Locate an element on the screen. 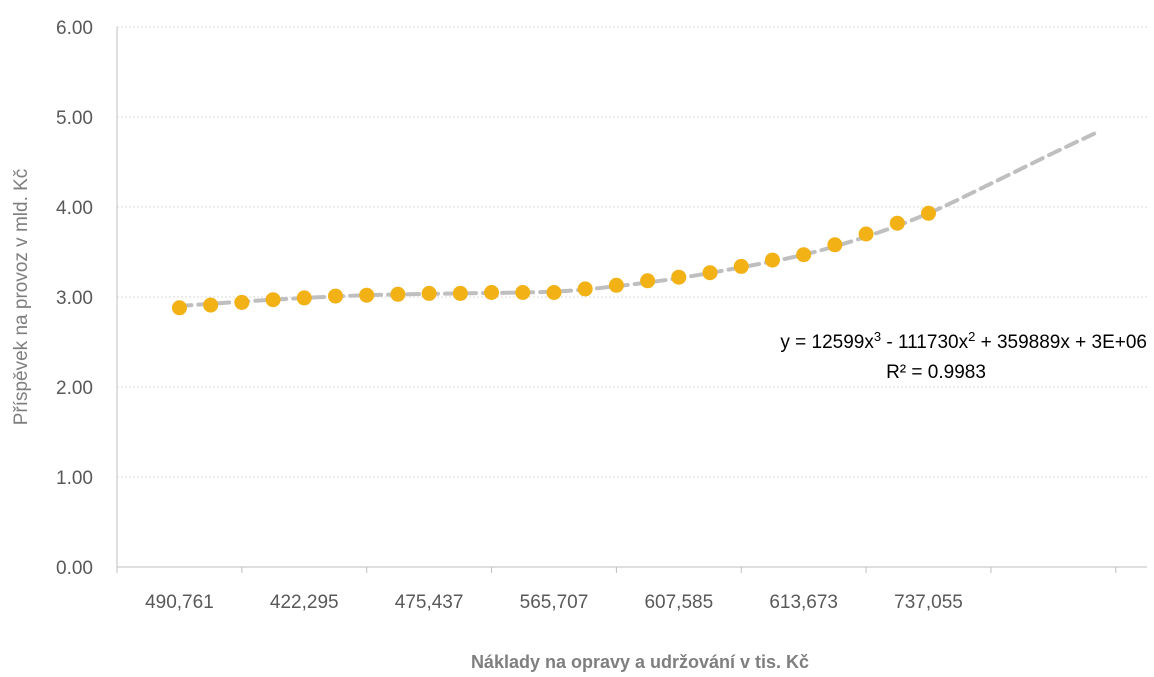 The width and height of the screenshot is (1154, 677). y-tick-label: 1.00 is located at coordinates (74, 478).